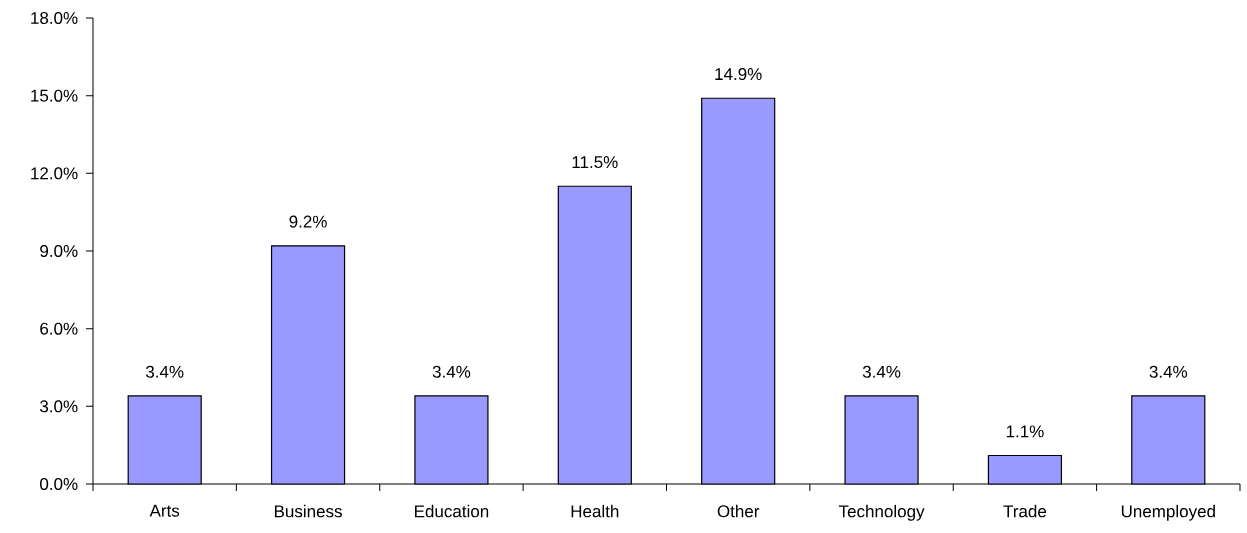  What do you see at coordinates (164, 510) in the screenshot?
I see `x-tick-label: Arts` at bounding box center [164, 510].